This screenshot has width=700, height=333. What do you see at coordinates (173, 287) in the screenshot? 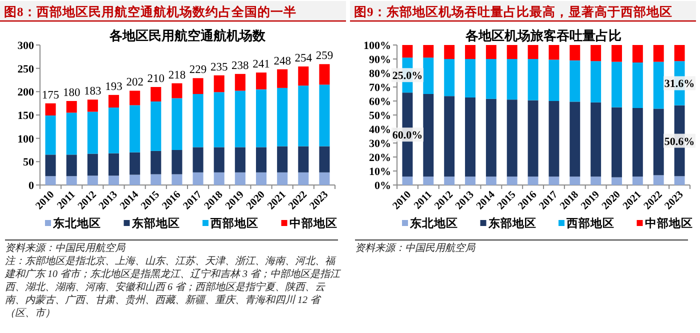
I see `text: 注：东部地区是指北京、上海、山东、江苏、天津、浙江、海南、河北、福建和广东 10 省市；东北地区是指黑龙江、辽宁和吉林 3 省；中部地区是指江西、湖北、湖南、河南、安徽和山西 6 省；西部地区是指宁夏、陕西、云南、内蒙古、广西、甘肃、贵州、西藏、新疆、重庆、青海和四川 12 省（区、市）` at bounding box center [173, 287].